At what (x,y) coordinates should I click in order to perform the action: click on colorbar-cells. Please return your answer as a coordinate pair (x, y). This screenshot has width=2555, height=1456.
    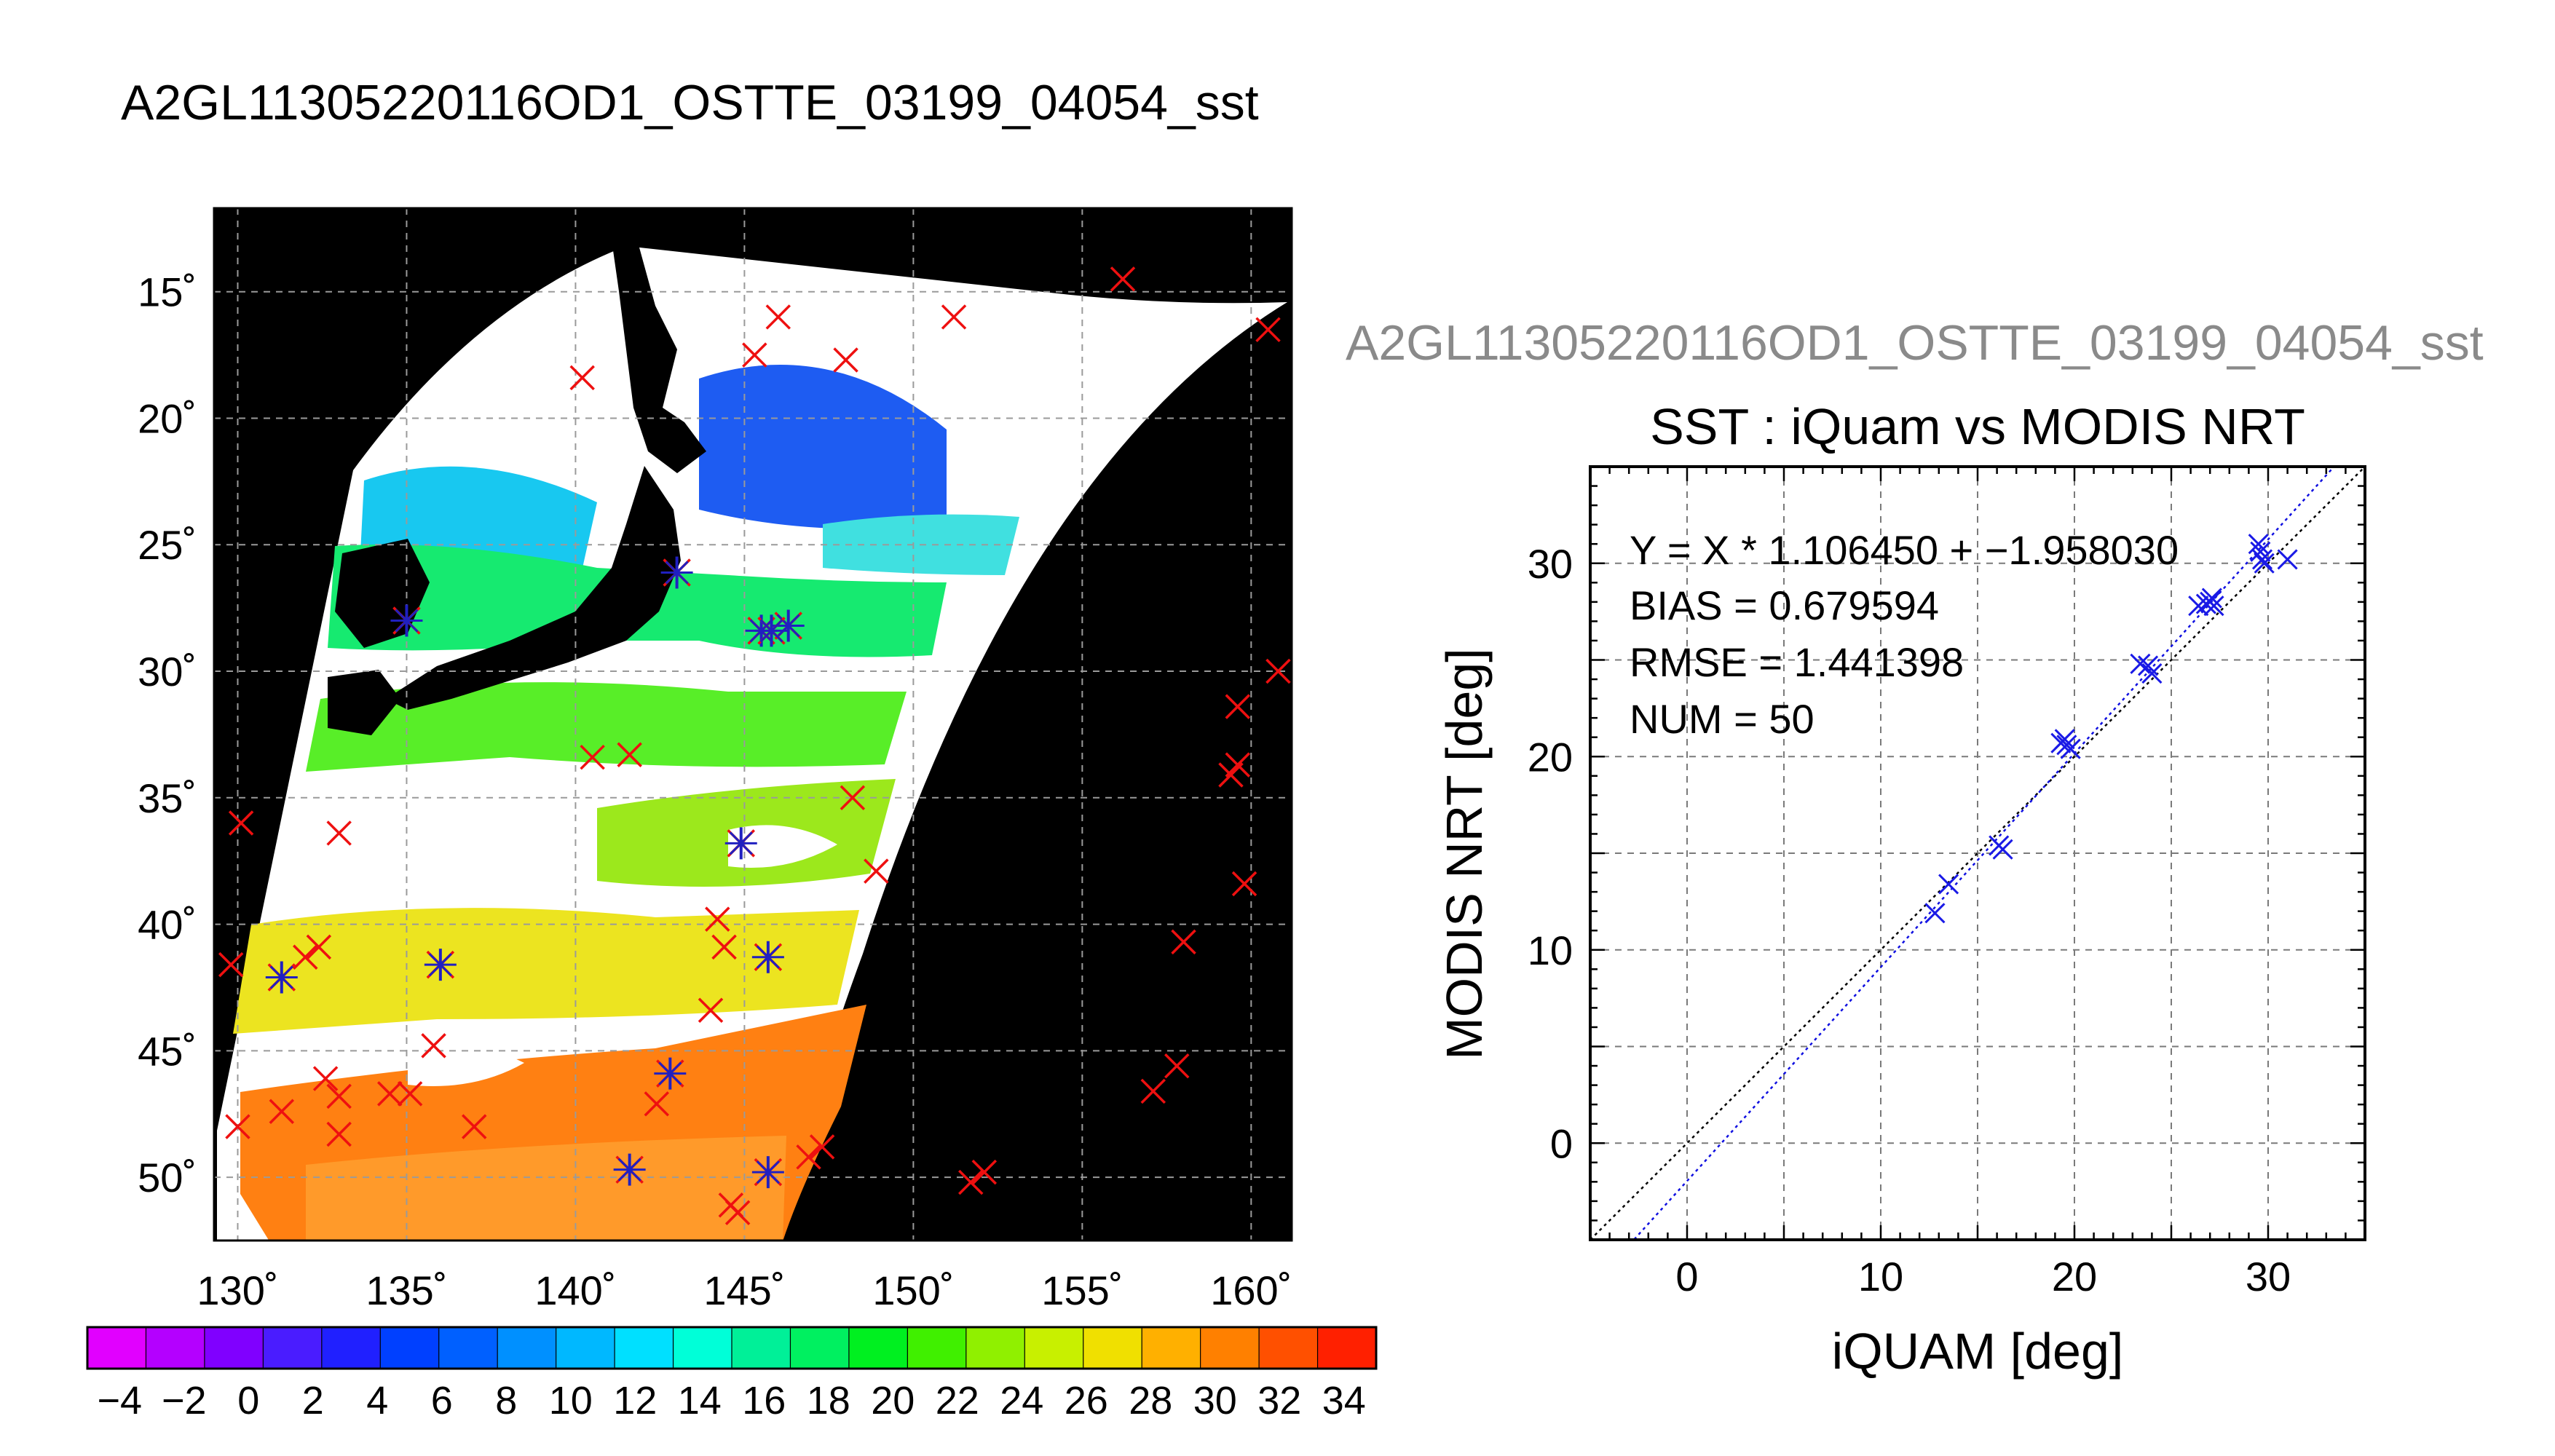
    Looking at the image, I should click on (732, 1348).